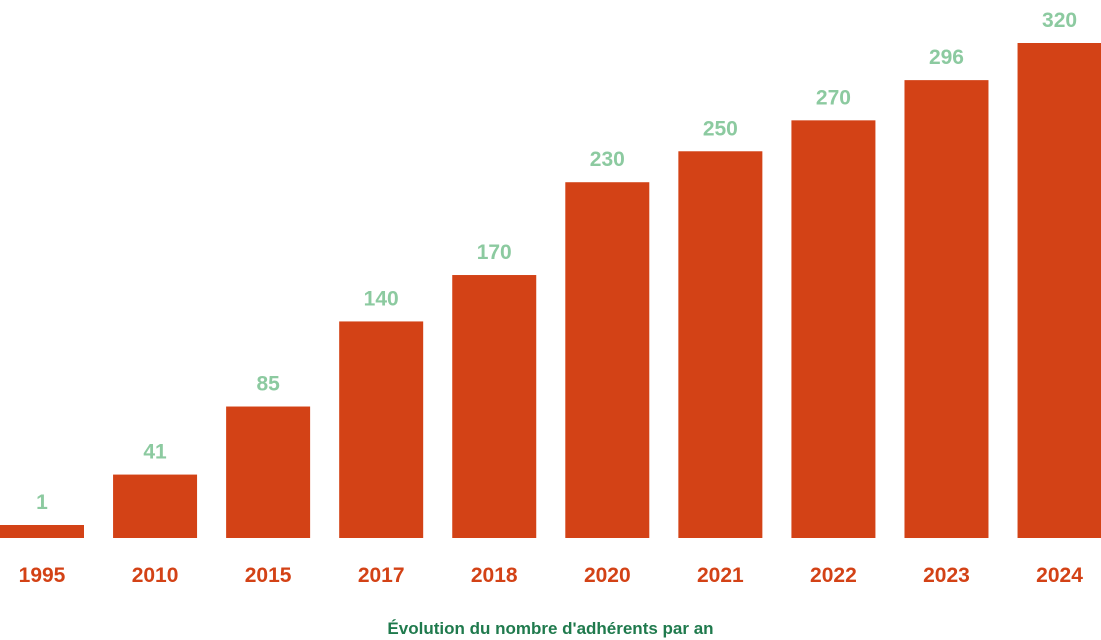 The height and width of the screenshot is (640, 1101). I want to click on bar-2024, so click(1059, 290).